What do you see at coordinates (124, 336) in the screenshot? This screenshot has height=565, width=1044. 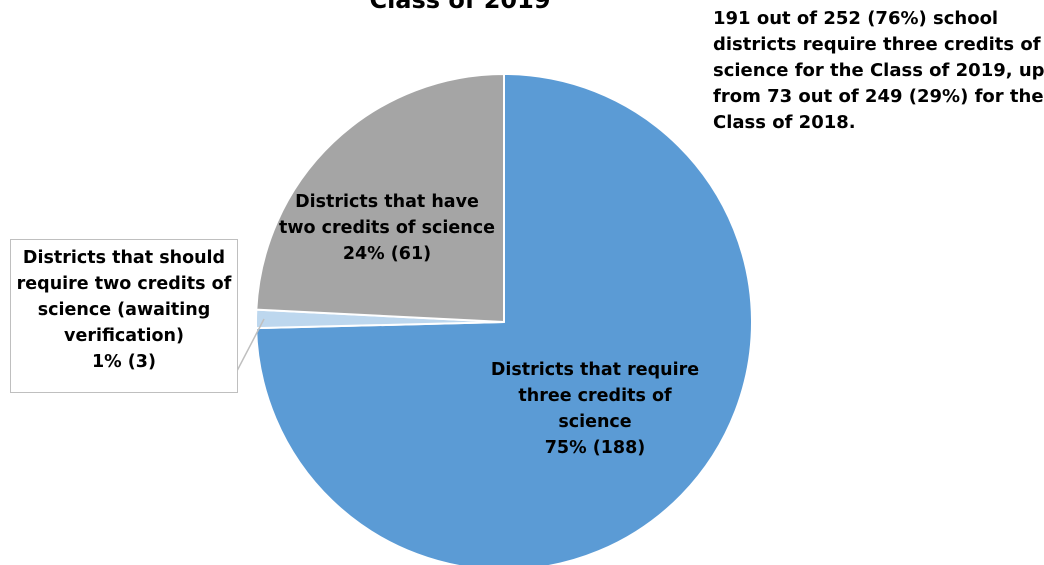 I see `label-line: verification)` at bounding box center [124, 336].